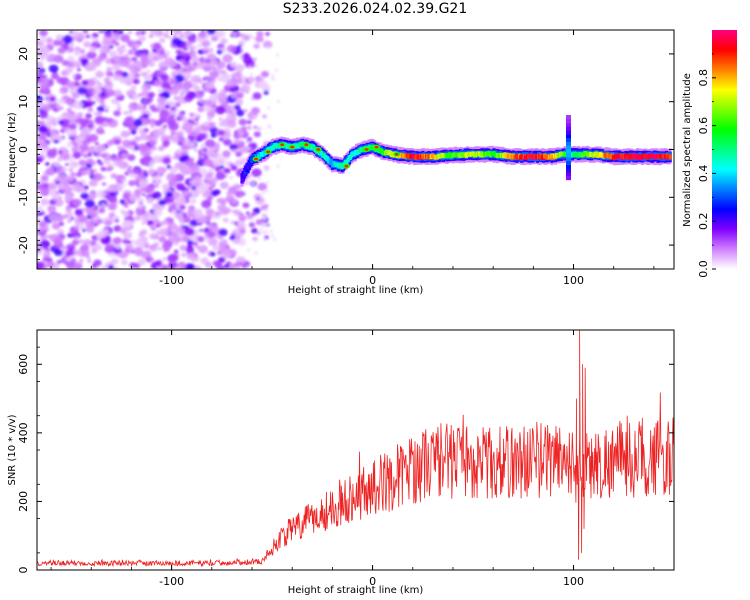 This screenshot has width=750, height=600. I want to click on spectrogram-x-tick-label: 100, so click(573, 280).